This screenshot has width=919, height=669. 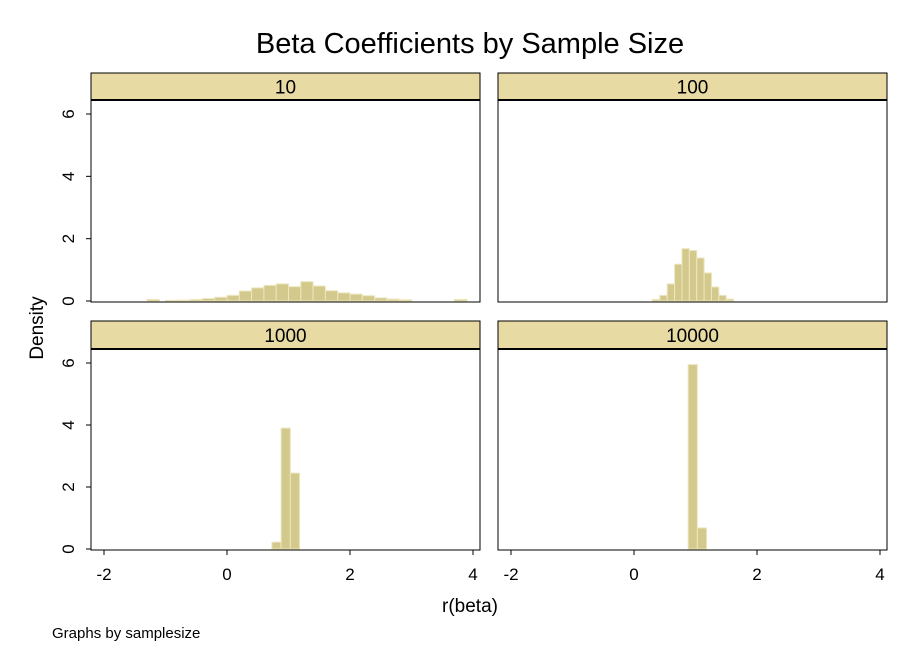 I want to click on strip-label: 10000, so click(x=692, y=336).